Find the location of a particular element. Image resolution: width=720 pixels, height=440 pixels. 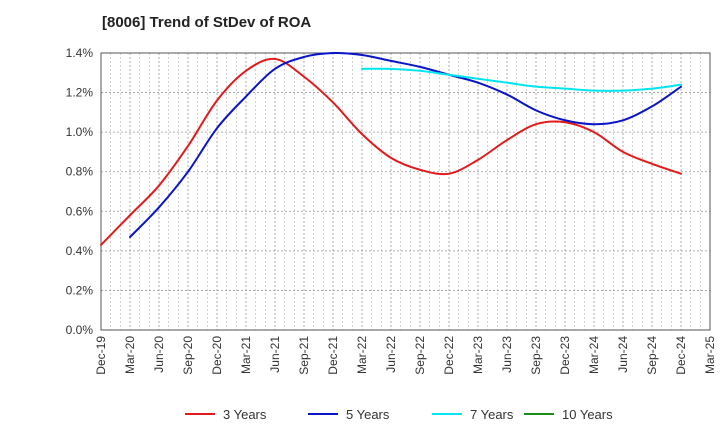

legend-item-7-years: 7 Years is located at coordinates (473, 414).